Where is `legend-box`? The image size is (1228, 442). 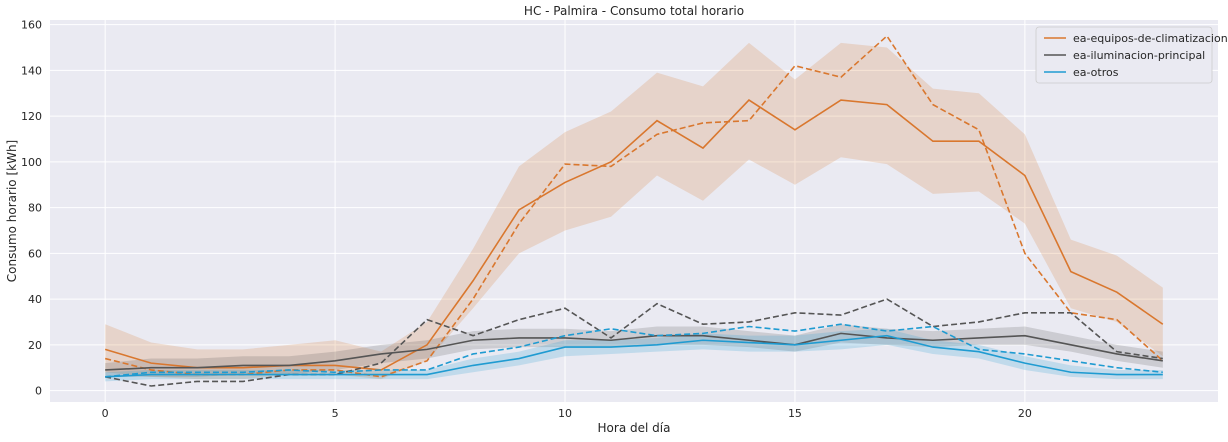 legend-box is located at coordinates (1124, 55).